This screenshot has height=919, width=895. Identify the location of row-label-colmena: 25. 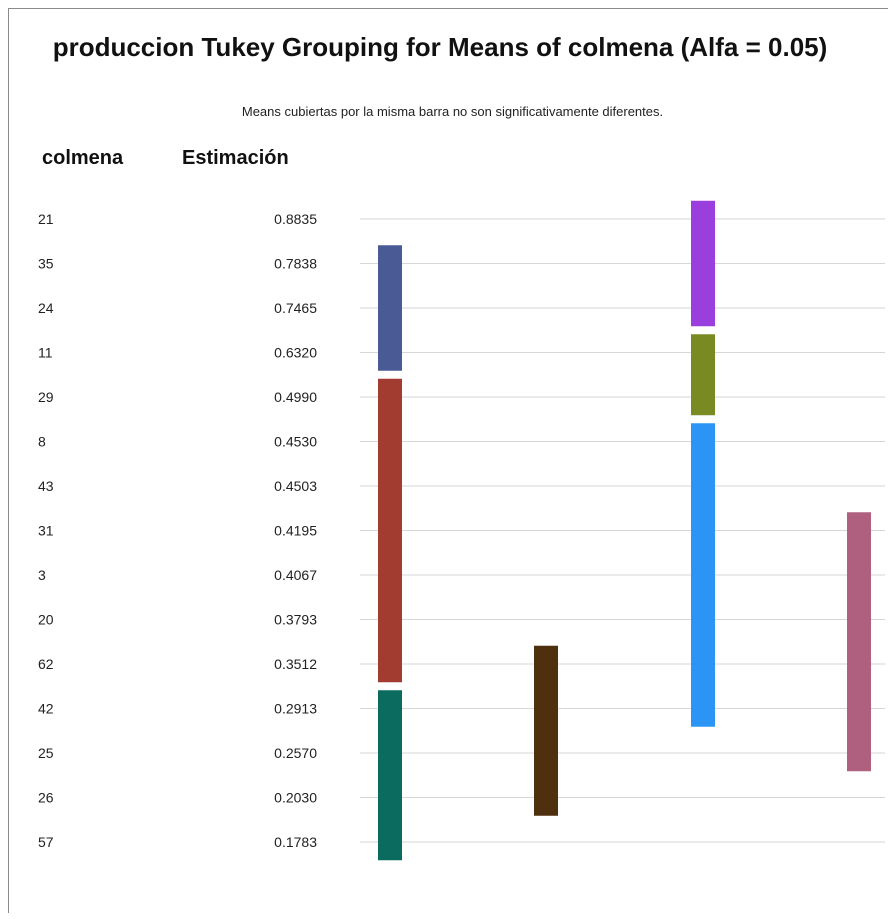
(46, 753).